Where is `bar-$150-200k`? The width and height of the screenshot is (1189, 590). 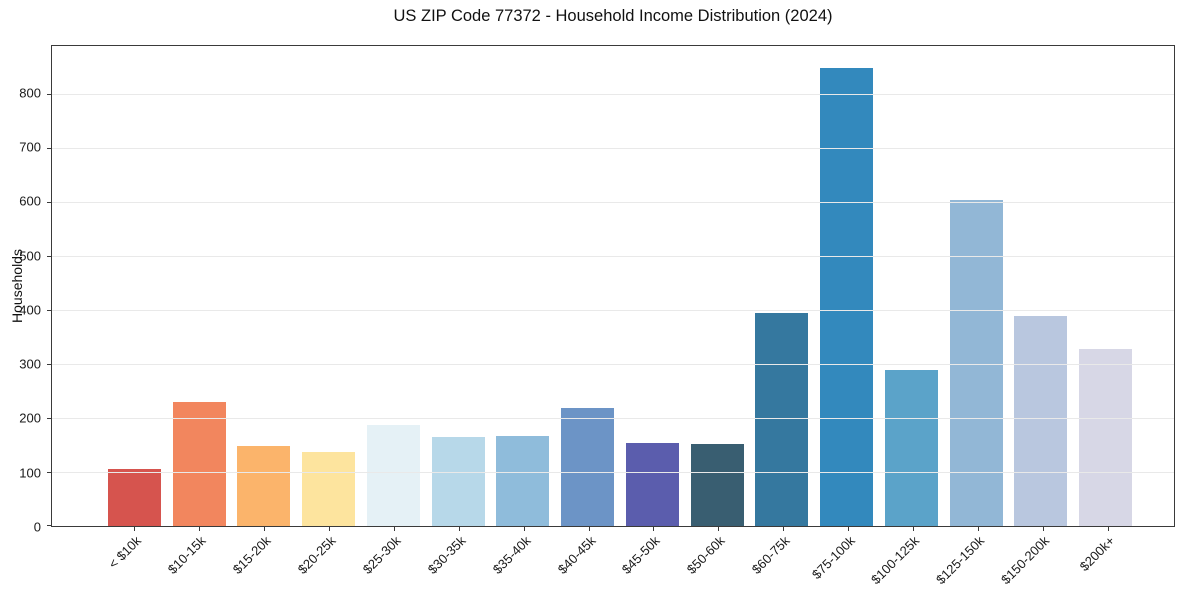
bar-$150-200k is located at coordinates (1041, 420).